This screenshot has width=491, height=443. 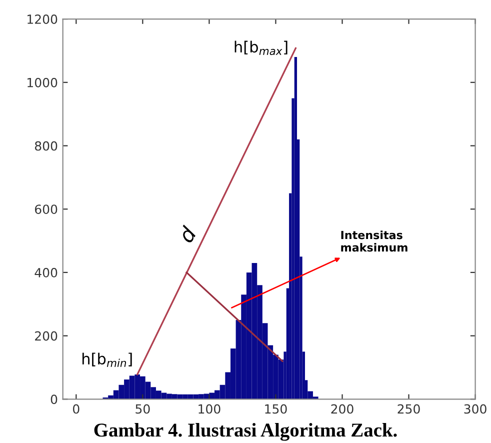 I want to click on annotation: d, so click(x=187, y=234).